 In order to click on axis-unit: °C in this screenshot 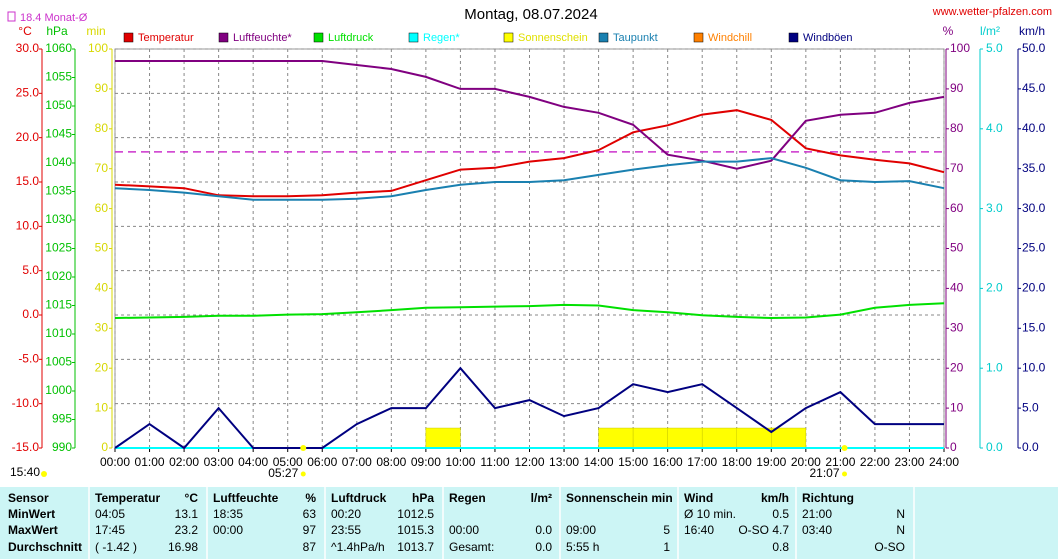, I will do `click(25, 31)`.